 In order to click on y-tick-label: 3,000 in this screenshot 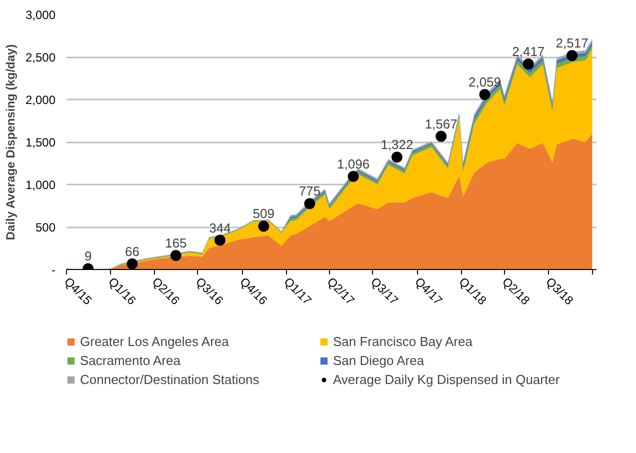, I will do `click(40, 15)`.